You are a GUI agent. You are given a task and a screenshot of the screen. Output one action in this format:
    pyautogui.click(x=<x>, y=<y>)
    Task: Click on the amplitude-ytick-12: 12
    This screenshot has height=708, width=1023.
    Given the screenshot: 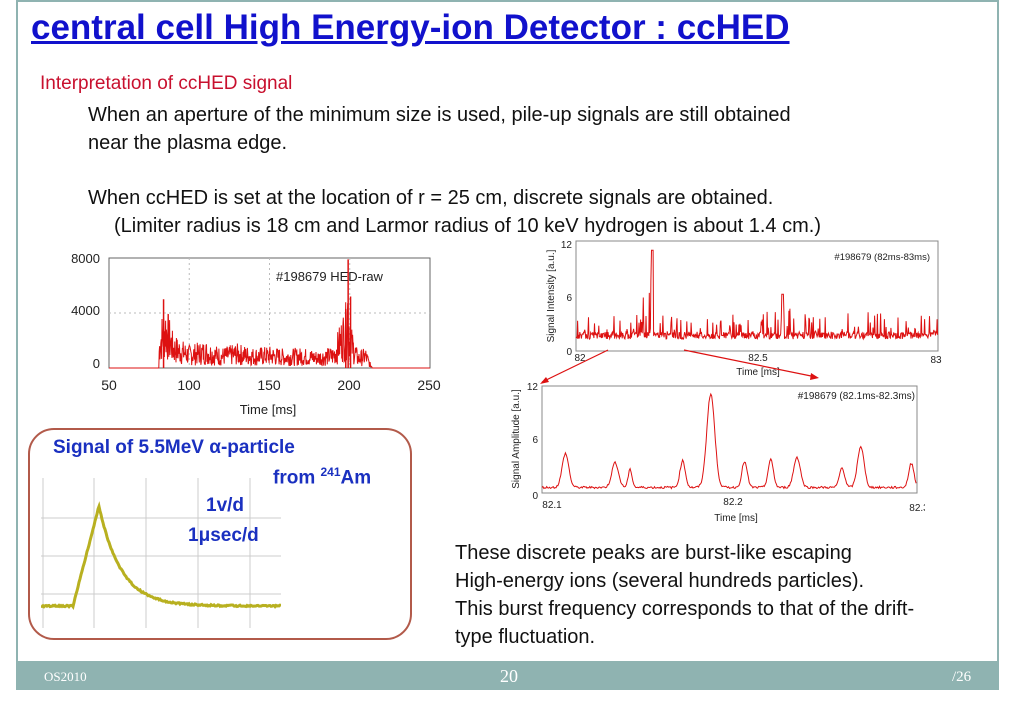 What is the action you would take?
    pyautogui.click(x=533, y=387)
    